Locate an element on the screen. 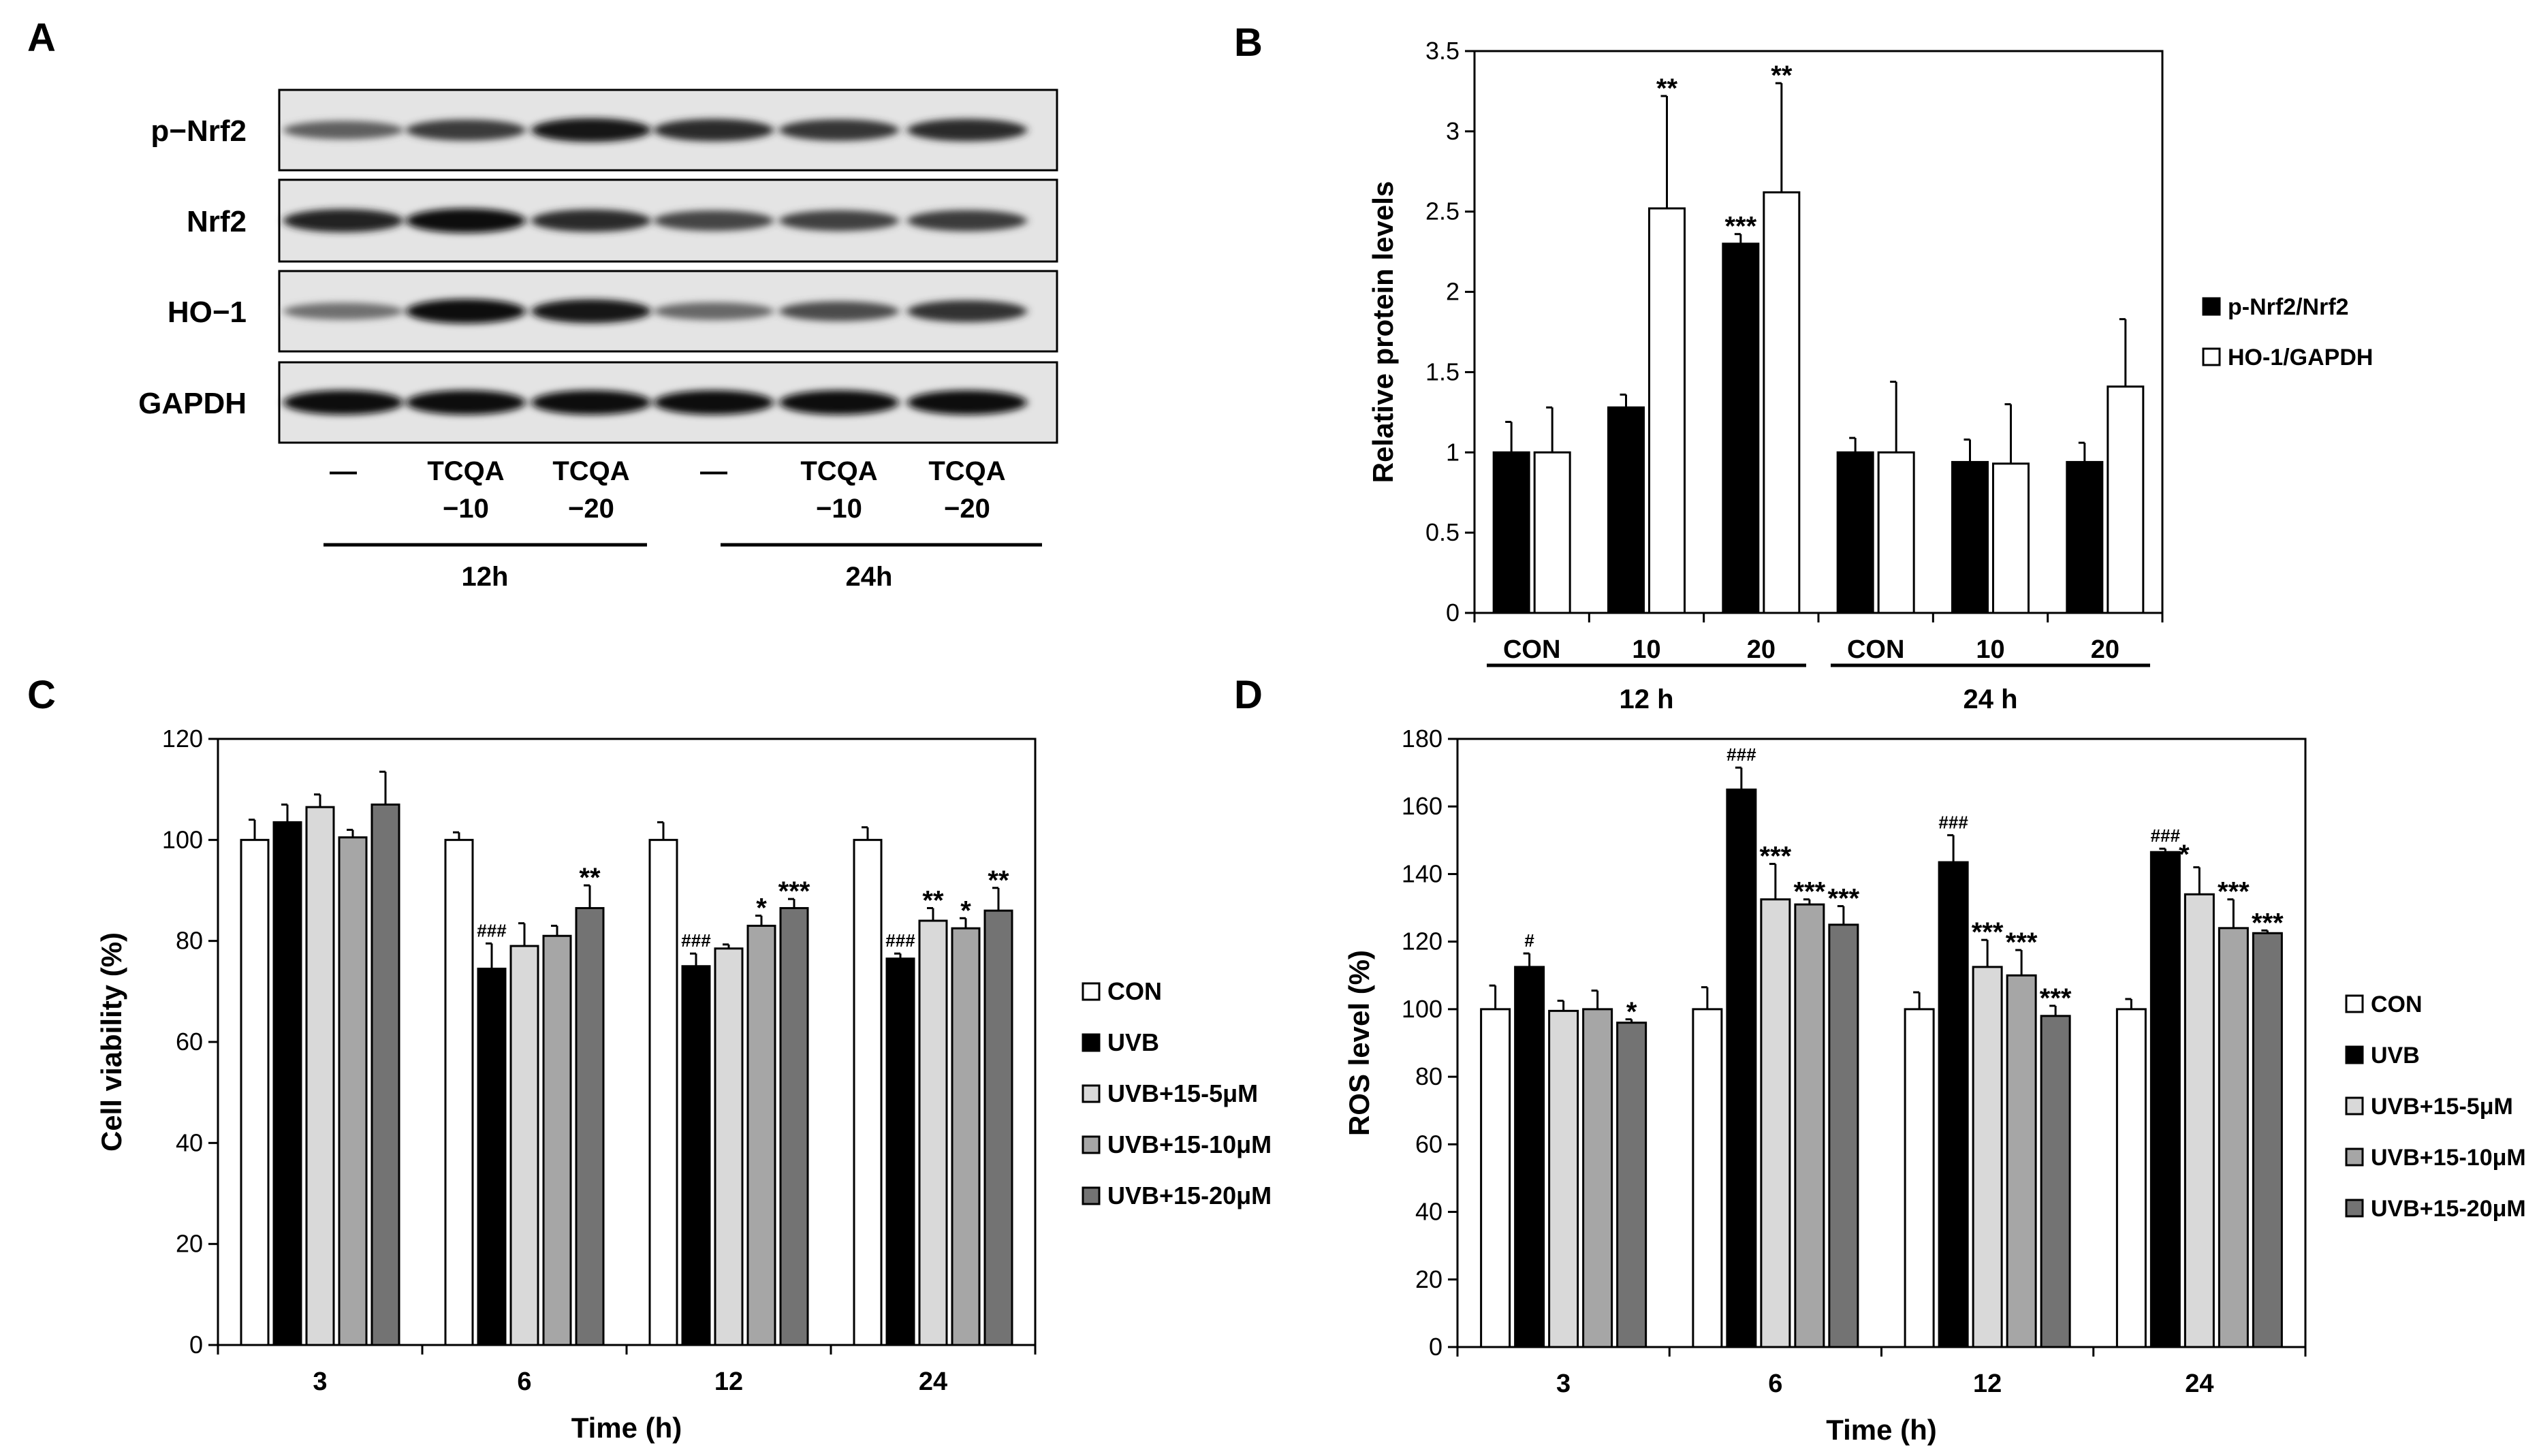 The width and height of the screenshot is (2539, 1456). legend-label: HO-1/GAPDH is located at coordinates (2300, 357).